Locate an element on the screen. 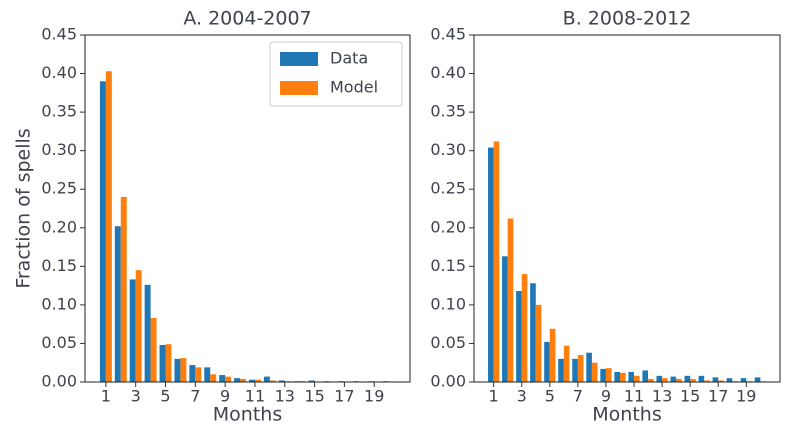  chart-title: B. 2008-2012 is located at coordinates (627, 19).